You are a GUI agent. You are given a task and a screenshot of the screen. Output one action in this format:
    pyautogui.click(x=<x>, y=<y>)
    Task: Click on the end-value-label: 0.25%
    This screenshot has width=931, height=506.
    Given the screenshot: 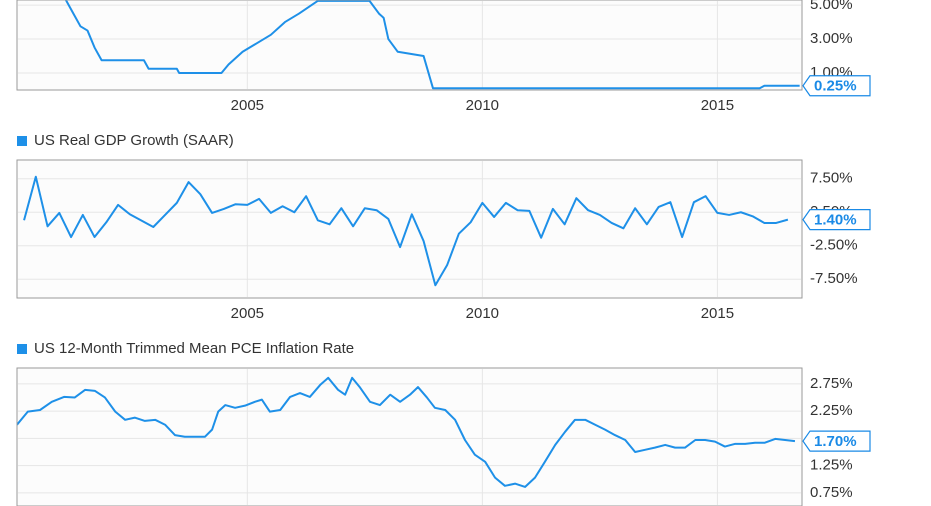 What is the action you would take?
    pyautogui.click(x=835, y=86)
    